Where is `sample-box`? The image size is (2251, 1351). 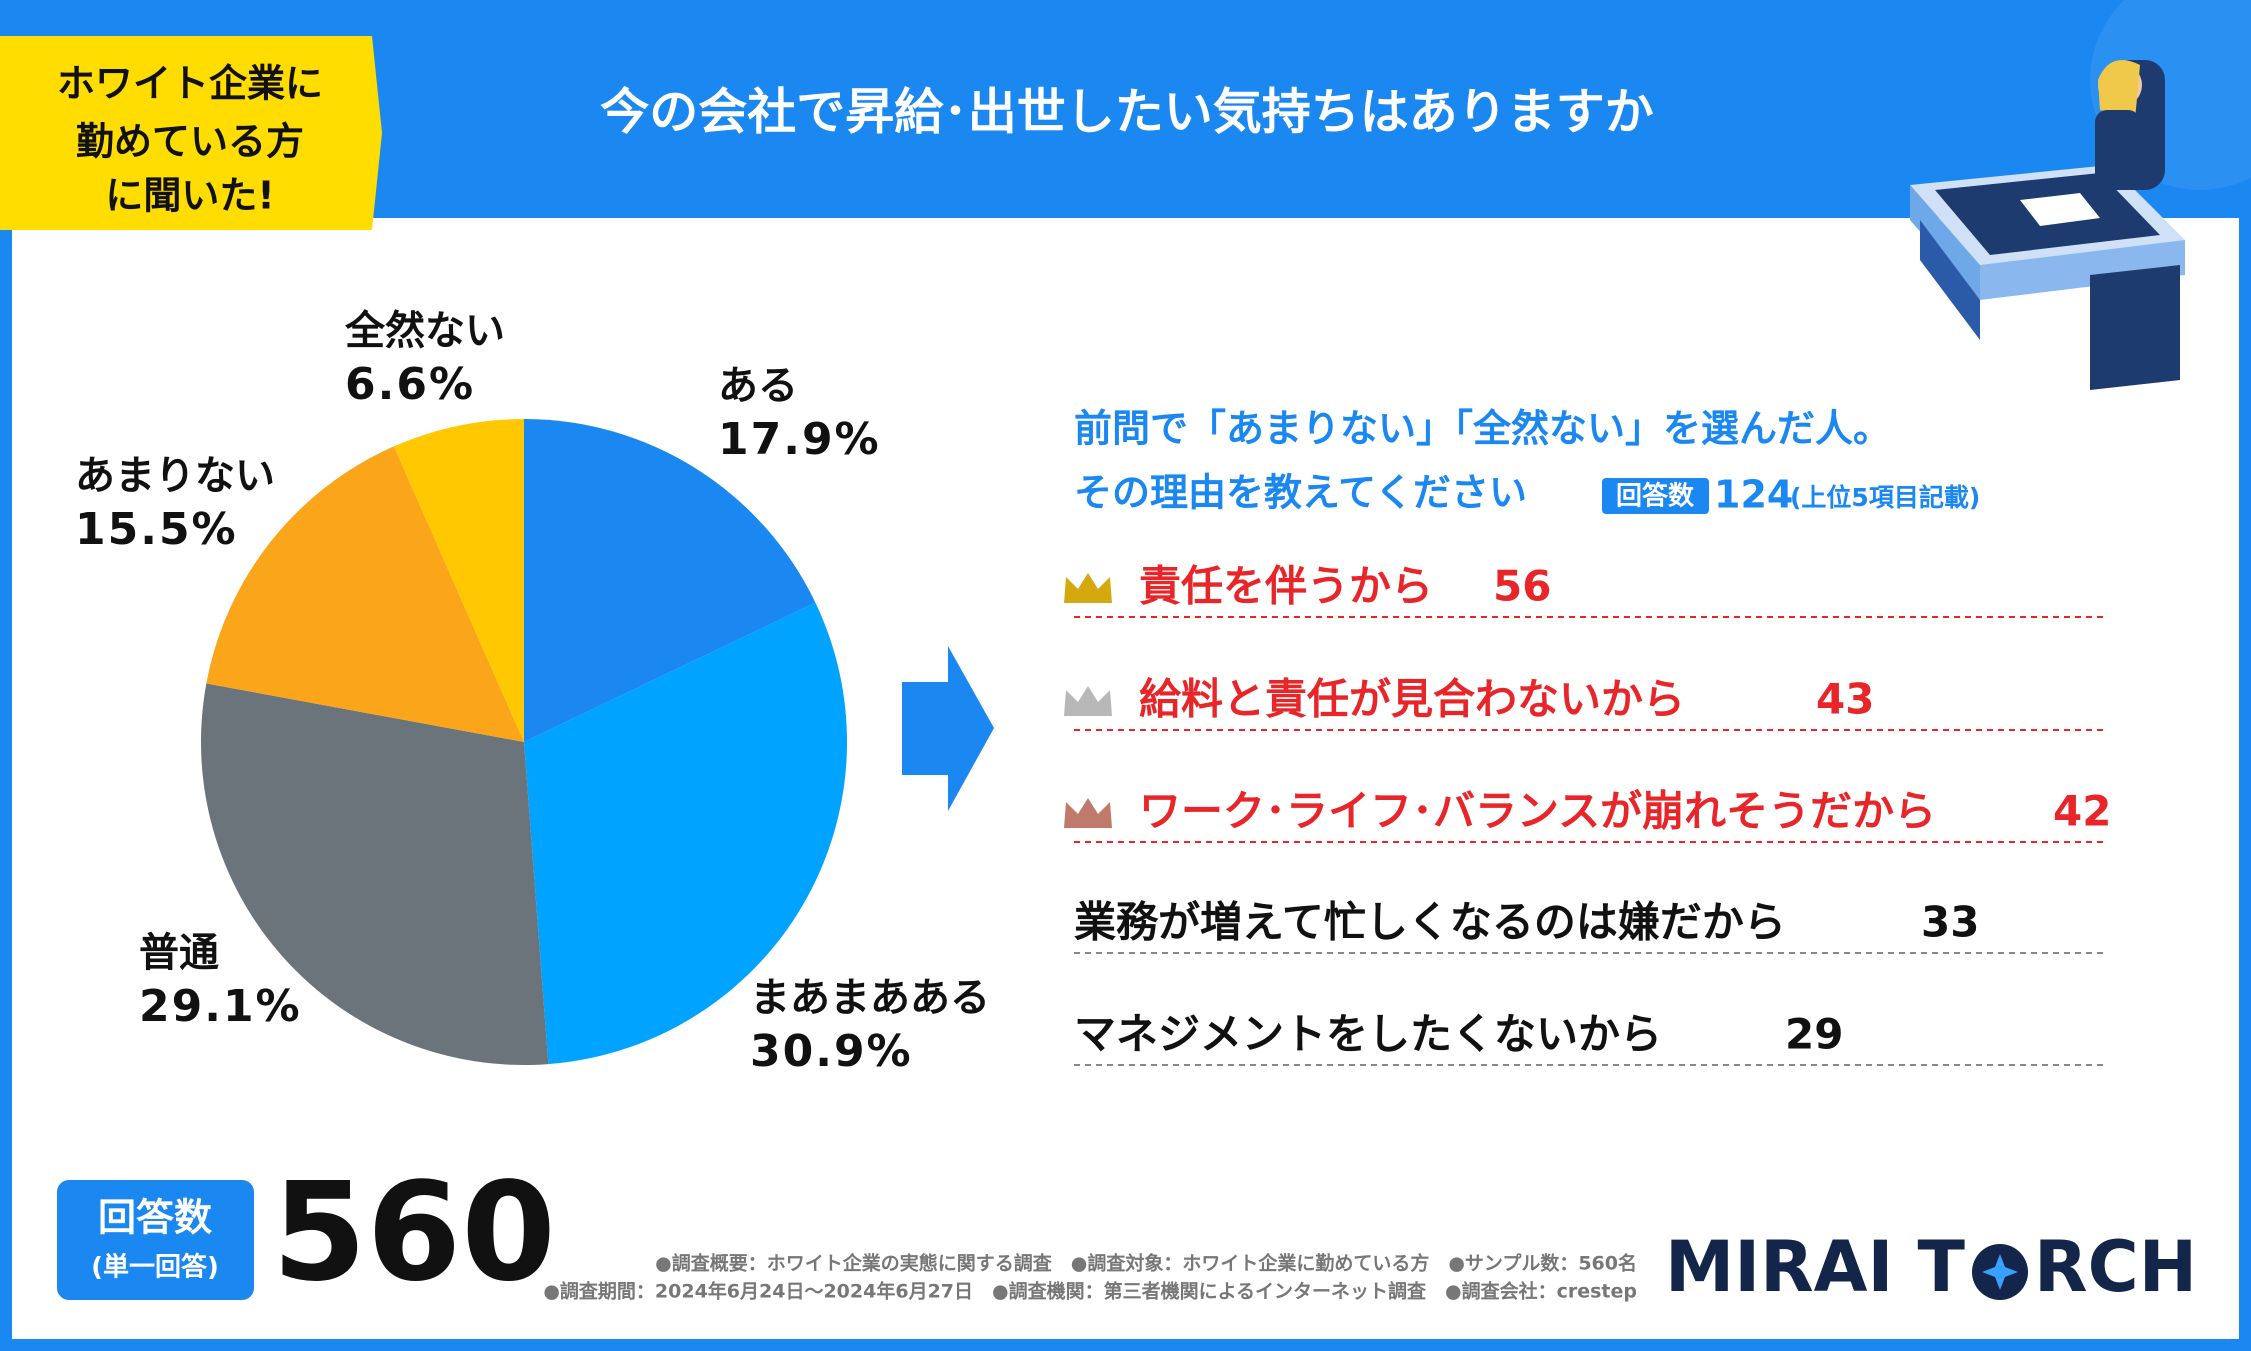 sample-box is located at coordinates (155, 1240).